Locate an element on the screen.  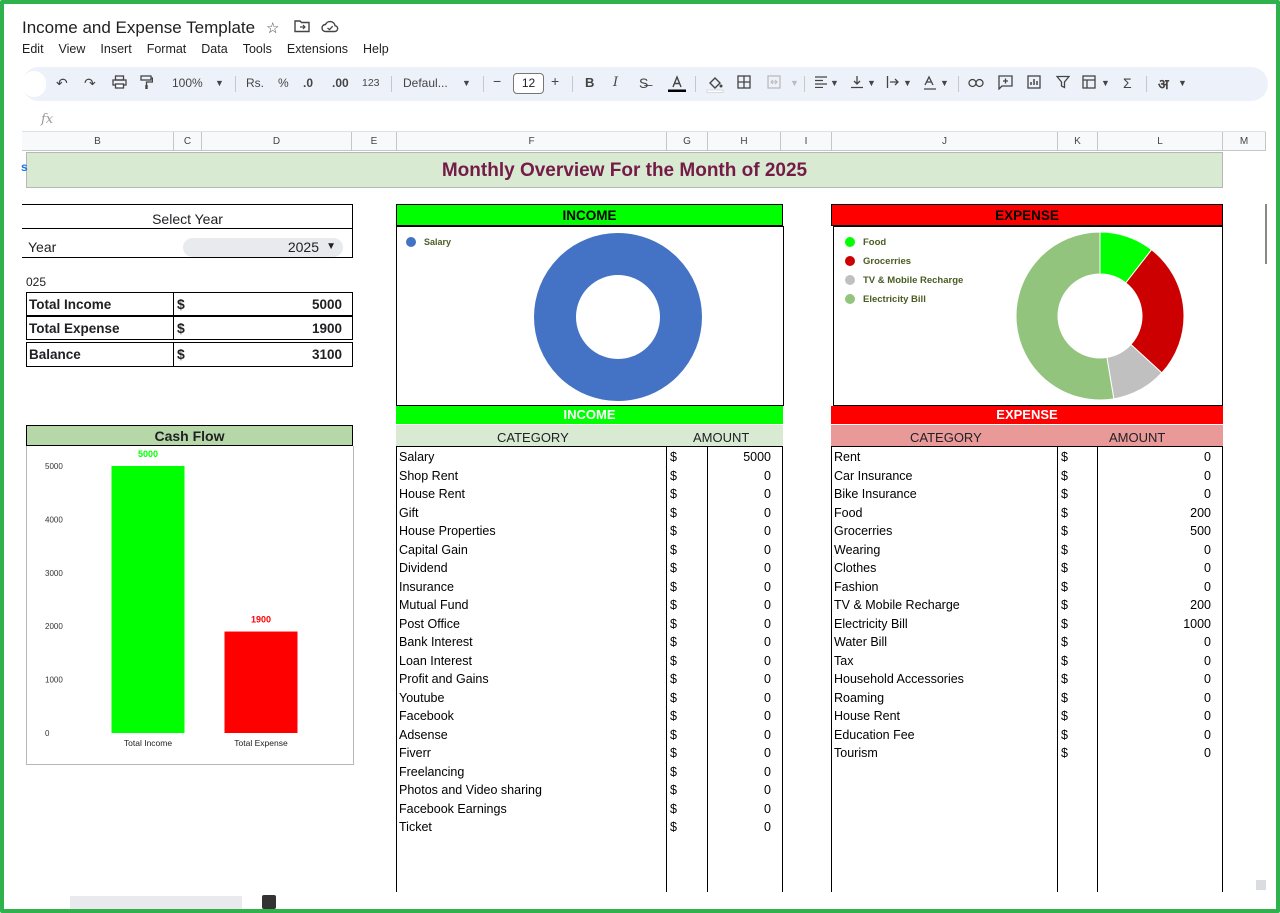
income-category-cell: Gift is located at coordinates (409, 512).